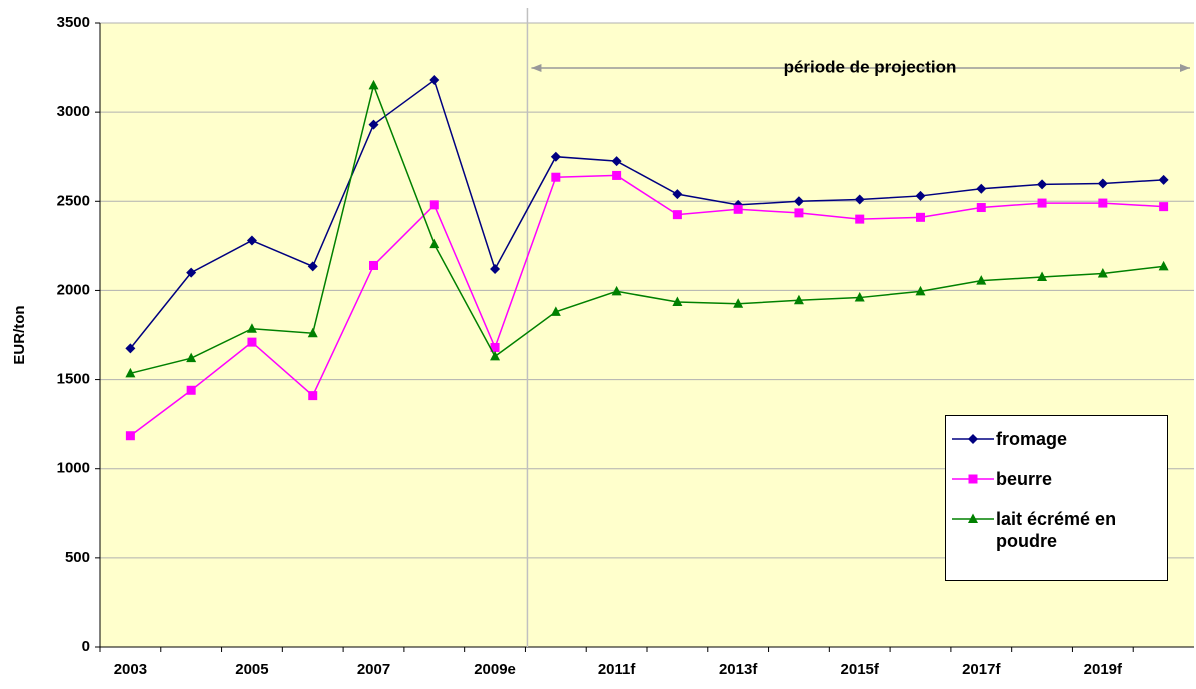 The height and width of the screenshot is (689, 1196). I want to click on legend-label: lait écrémé en poudre, so click(1056, 530).